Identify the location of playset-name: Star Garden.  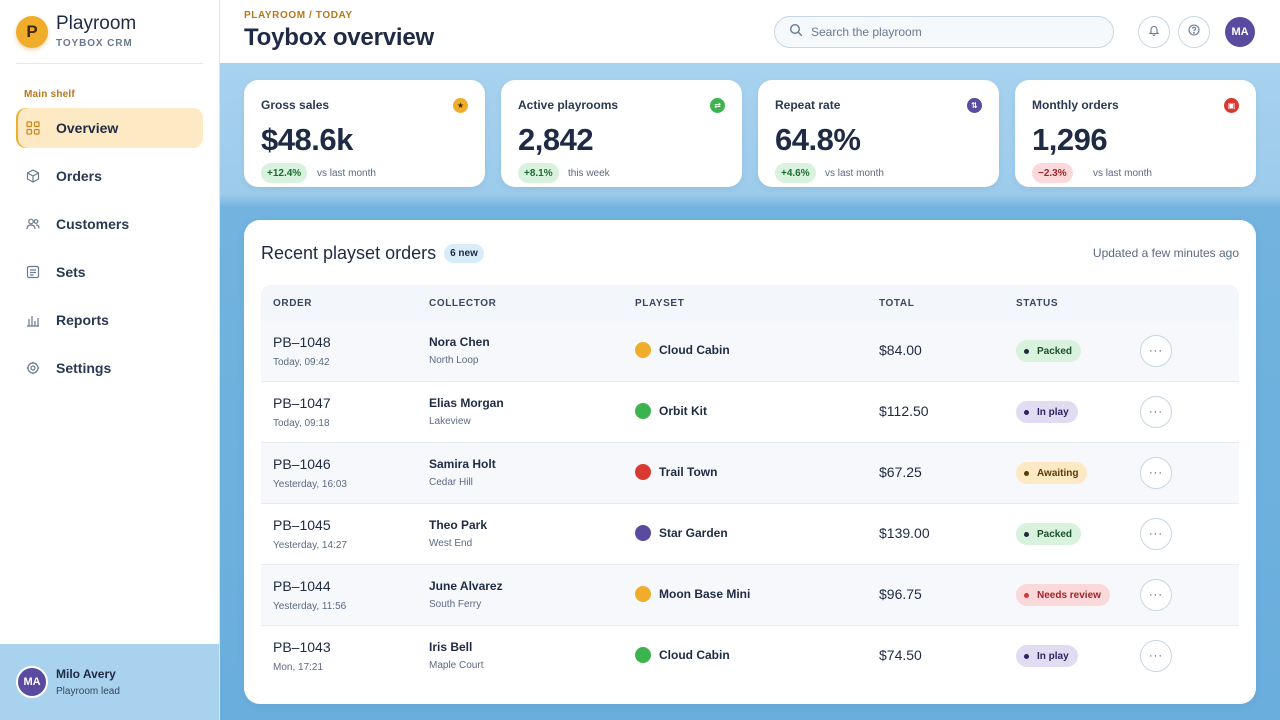
(693, 533).